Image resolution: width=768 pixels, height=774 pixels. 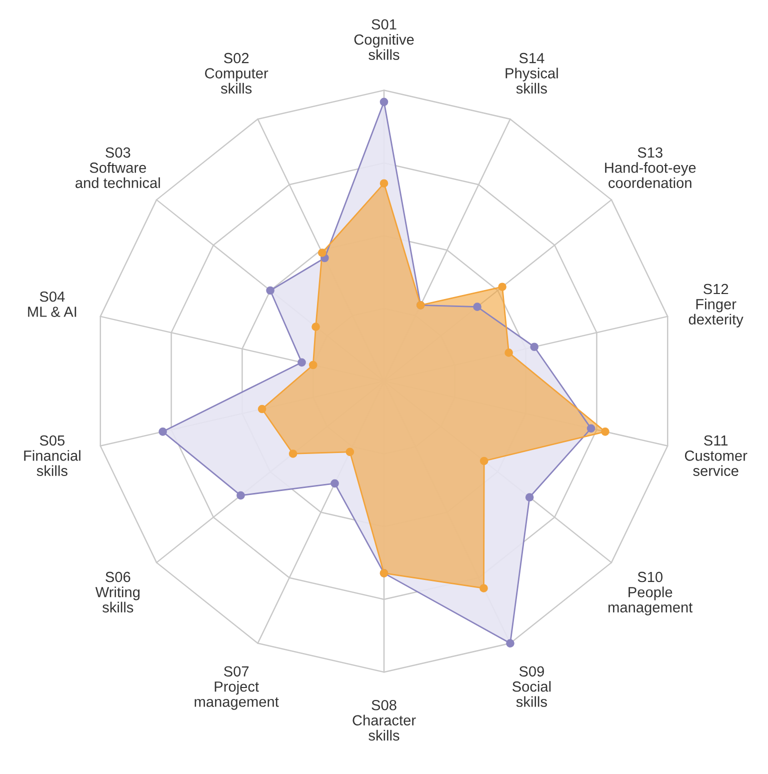 I want to click on spoke-label: S05 Financial skills, so click(x=52, y=455).